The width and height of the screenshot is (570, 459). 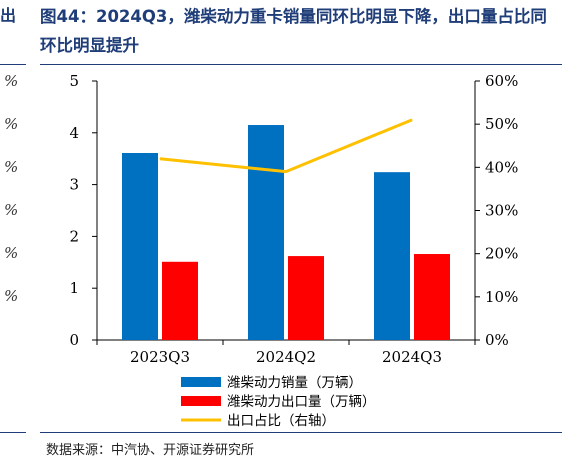 I want to click on figure-title: 图44：2024Q3，潍柴动力重卡销量同环比明显下降，出口量占比同环比明显提升, so click(x=293, y=31).